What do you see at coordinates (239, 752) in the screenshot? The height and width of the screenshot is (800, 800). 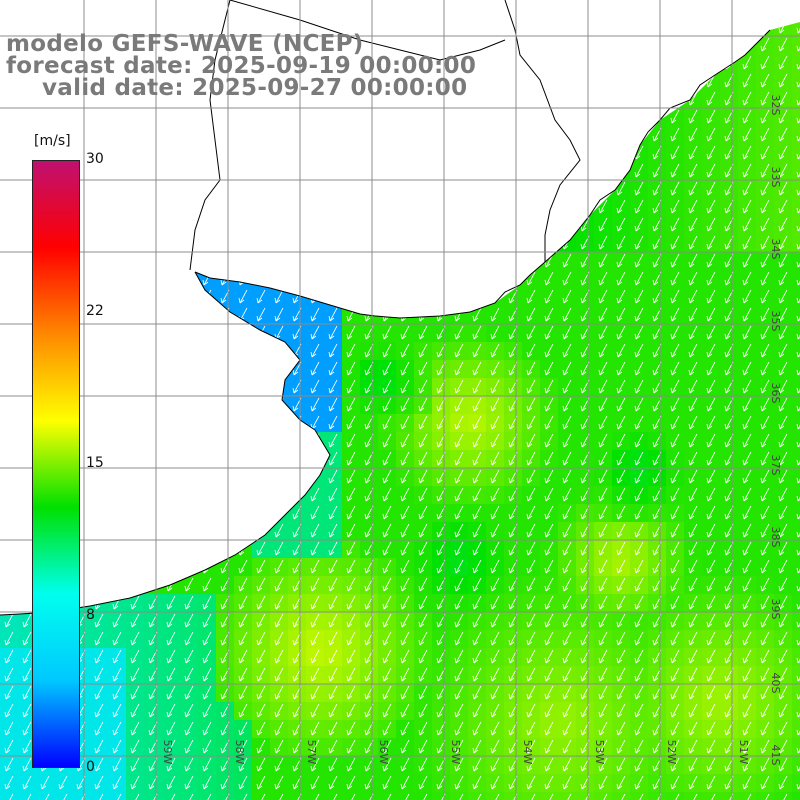 I see `longitude-label: 58W` at bounding box center [239, 752].